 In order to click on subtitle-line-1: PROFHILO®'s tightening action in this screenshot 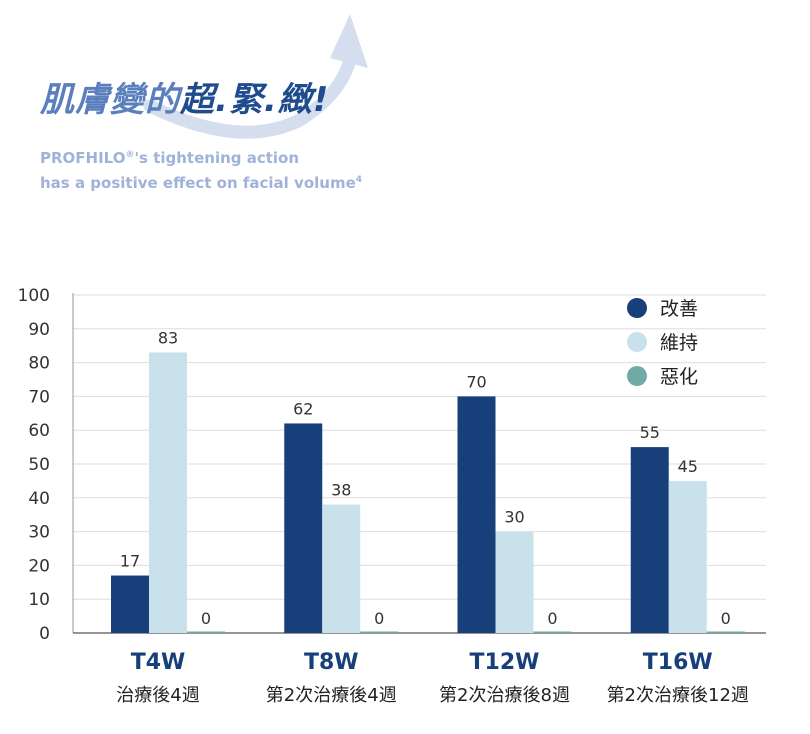, I will do `click(201, 156)`.